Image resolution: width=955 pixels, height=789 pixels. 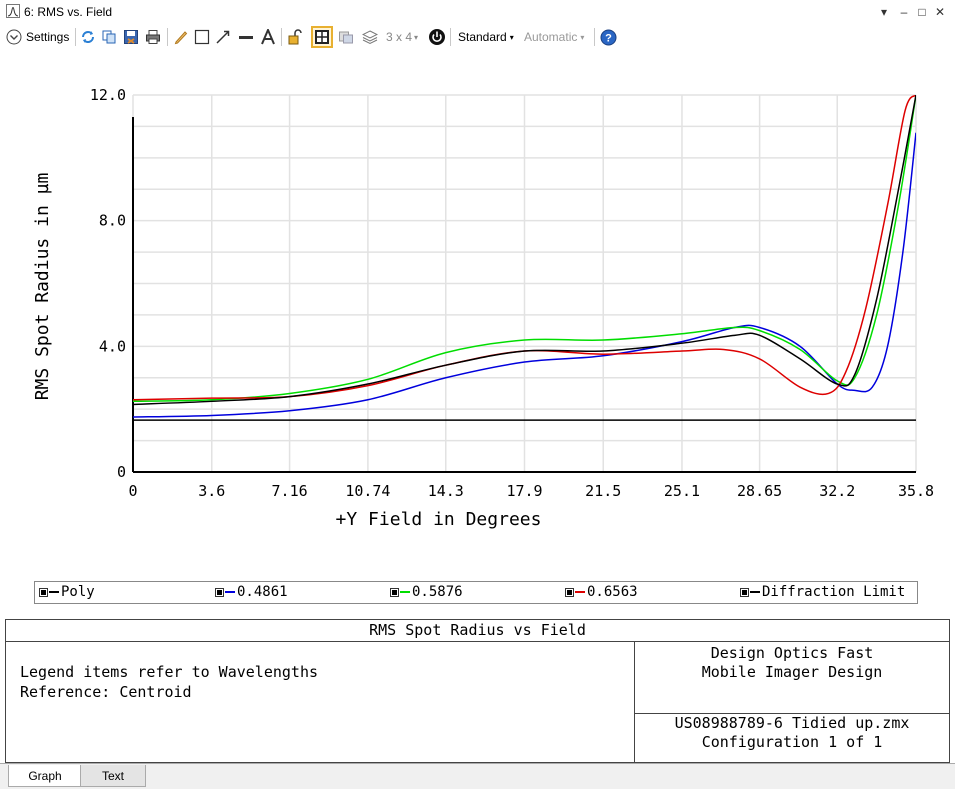 I want to click on tab-text-label: Text, so click(x=112, y=775).